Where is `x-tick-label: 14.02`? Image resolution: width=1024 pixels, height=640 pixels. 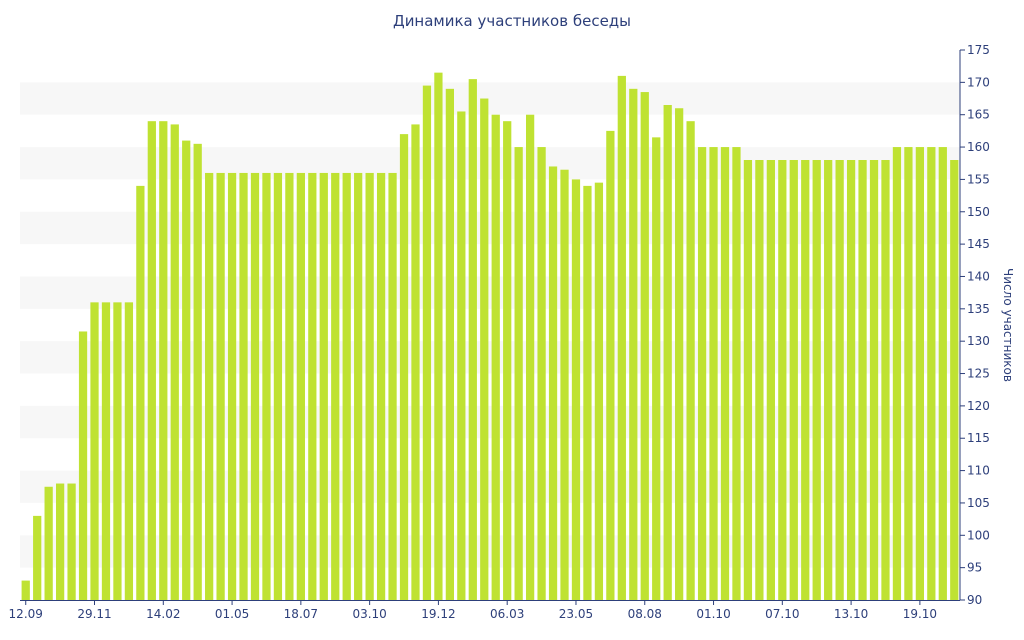 x-tick-label: 14.02 is located at coordinates (163, 614).